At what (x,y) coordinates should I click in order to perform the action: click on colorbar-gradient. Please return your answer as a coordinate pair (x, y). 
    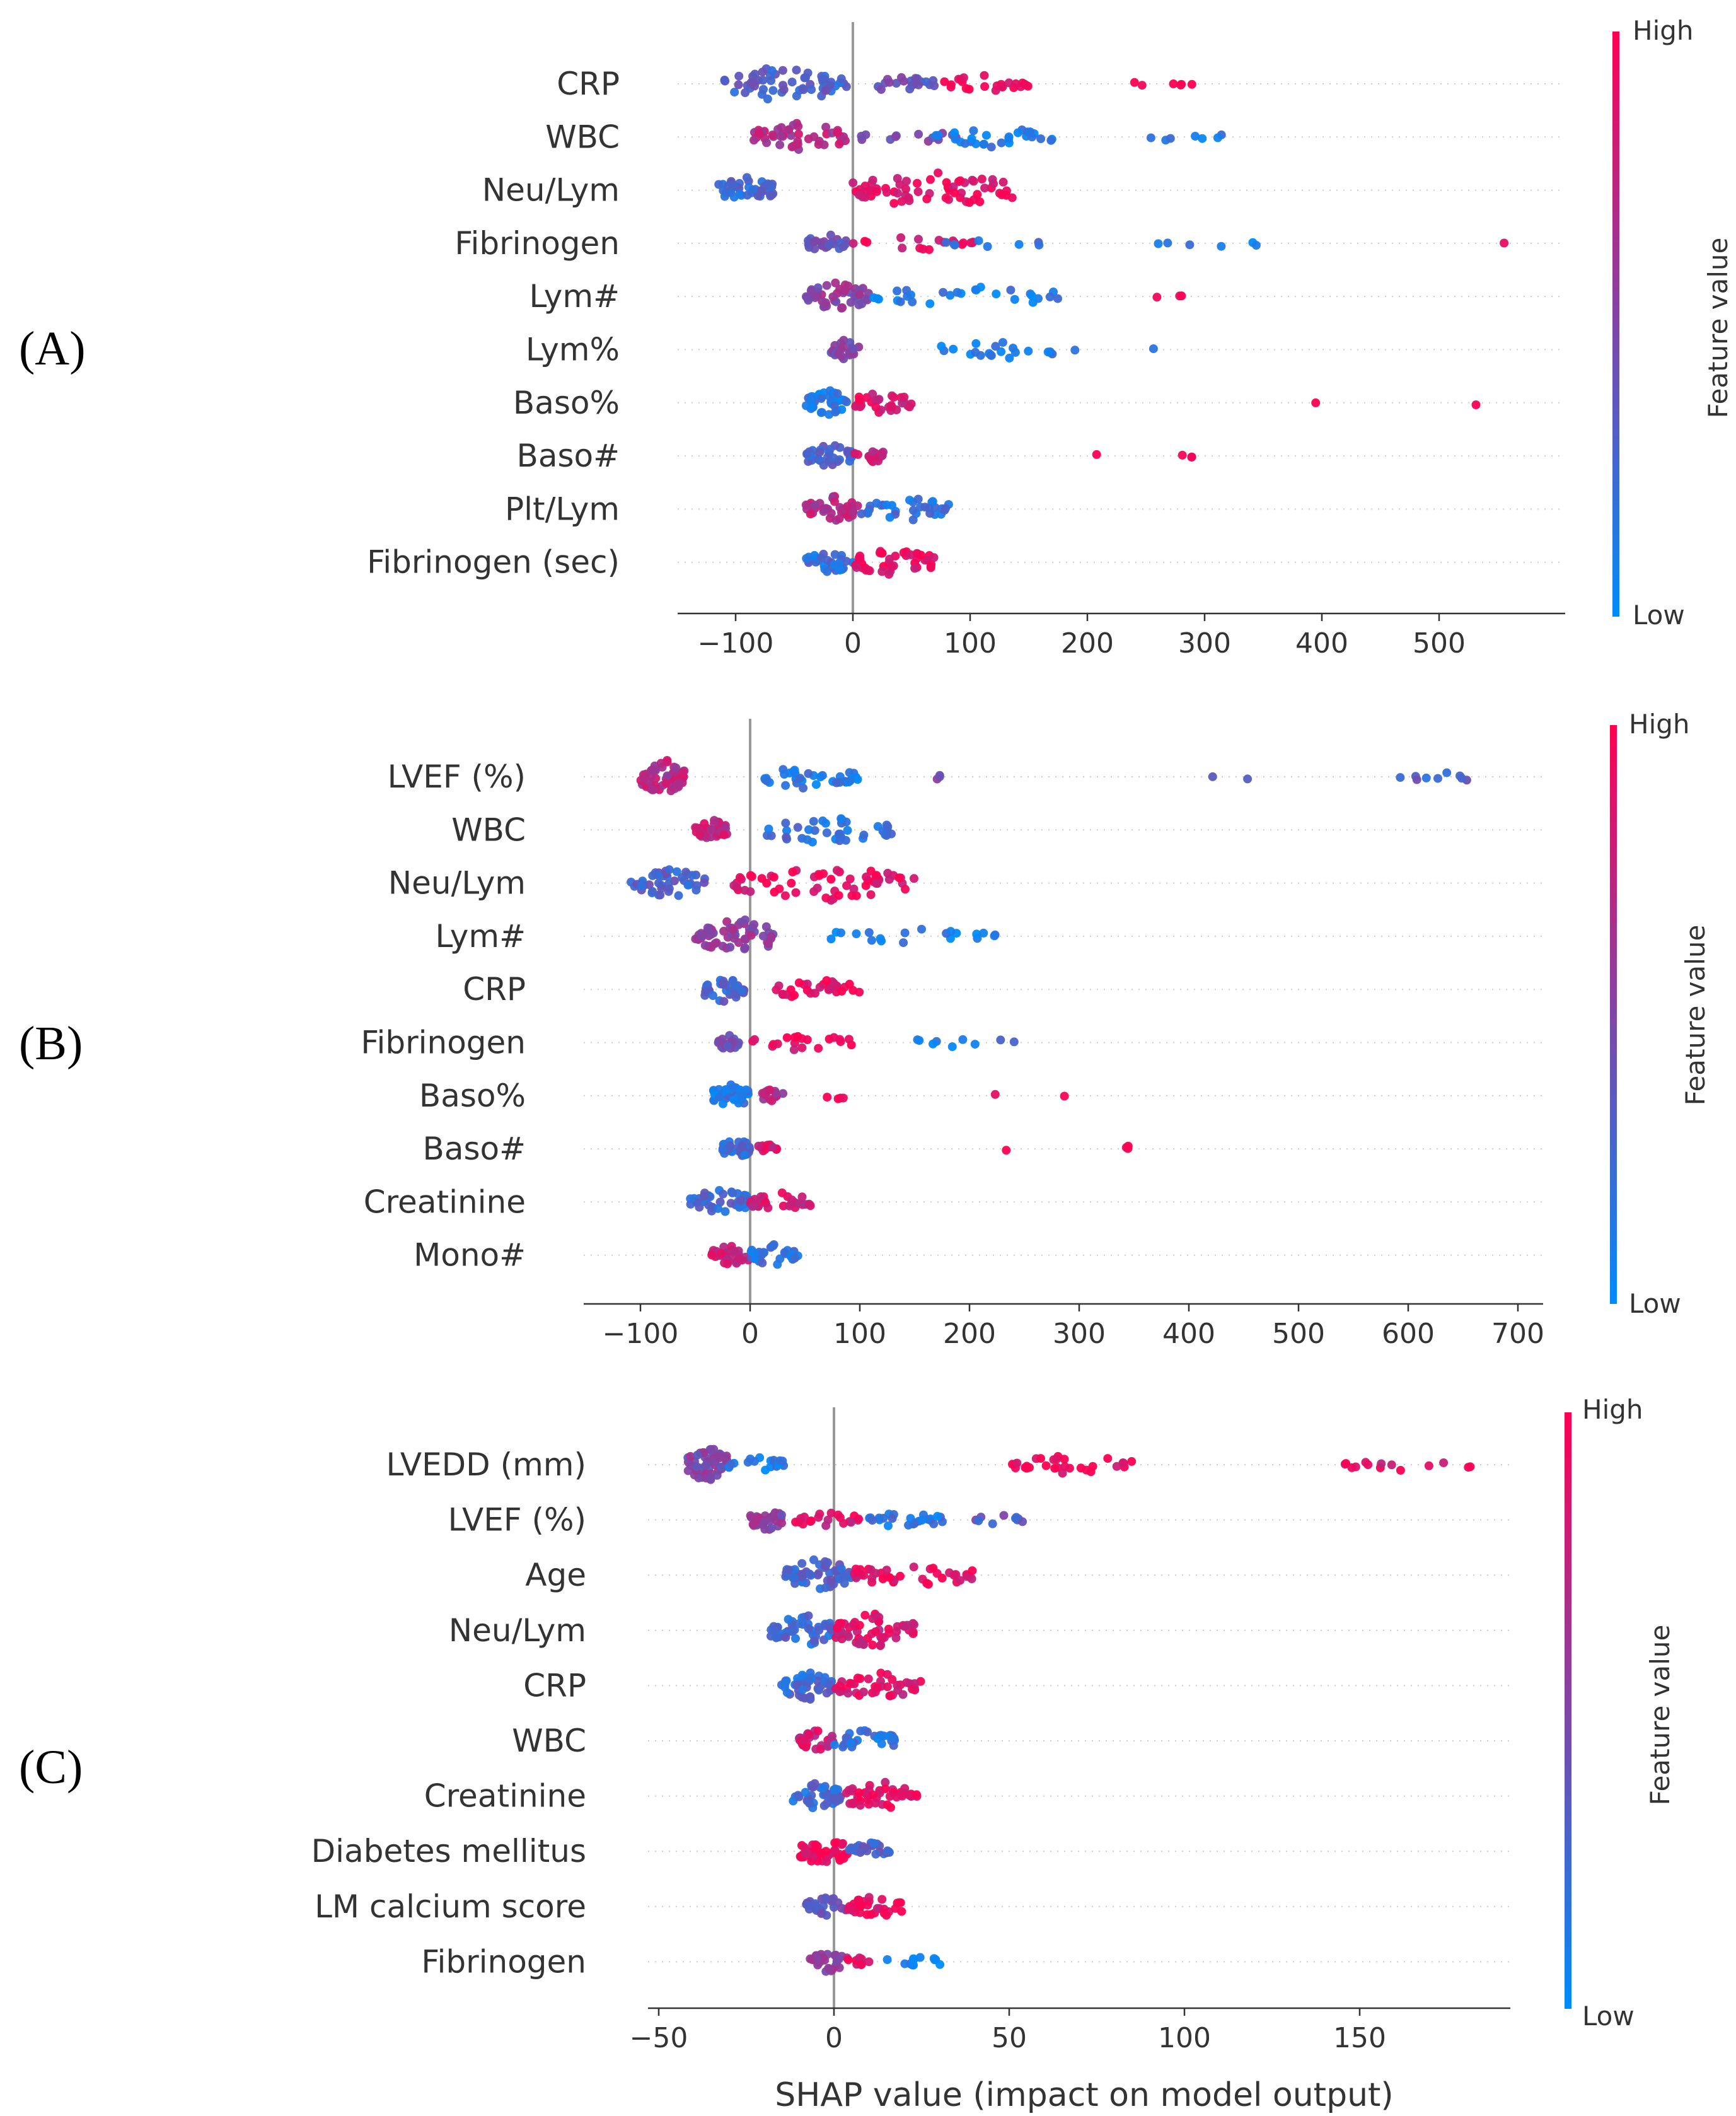
    Looking at the image, I should click on (1615, 324).